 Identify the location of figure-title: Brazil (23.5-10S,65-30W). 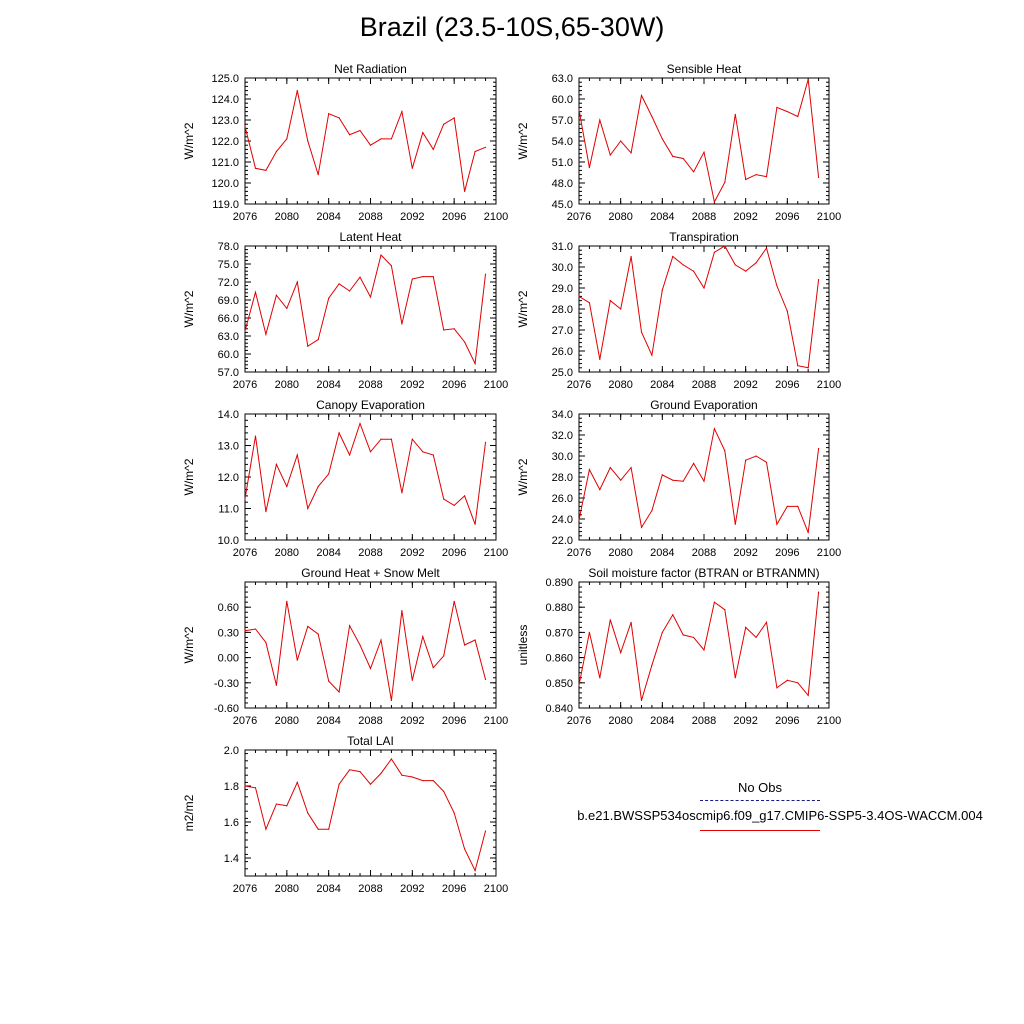
(512, 27).